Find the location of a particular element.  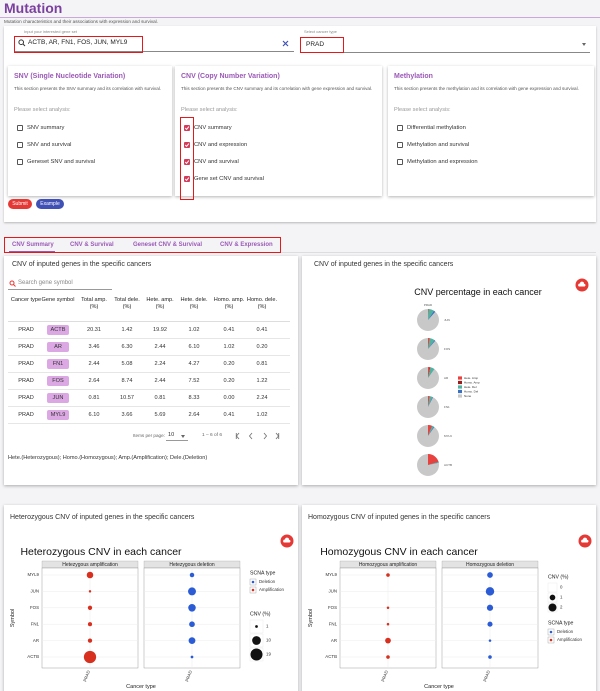

y-axis-title: Symbol is located at coordinates (13, 618).